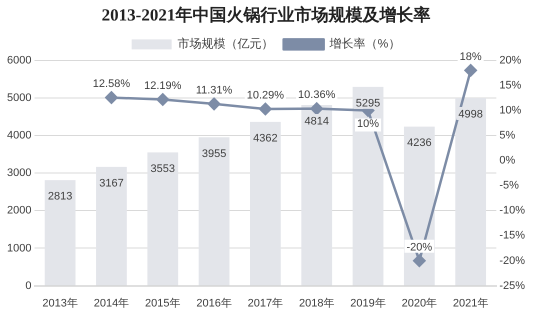 The image size is (534, 335). I want to click on y2-tick-label: -20%, so click(512, 260).